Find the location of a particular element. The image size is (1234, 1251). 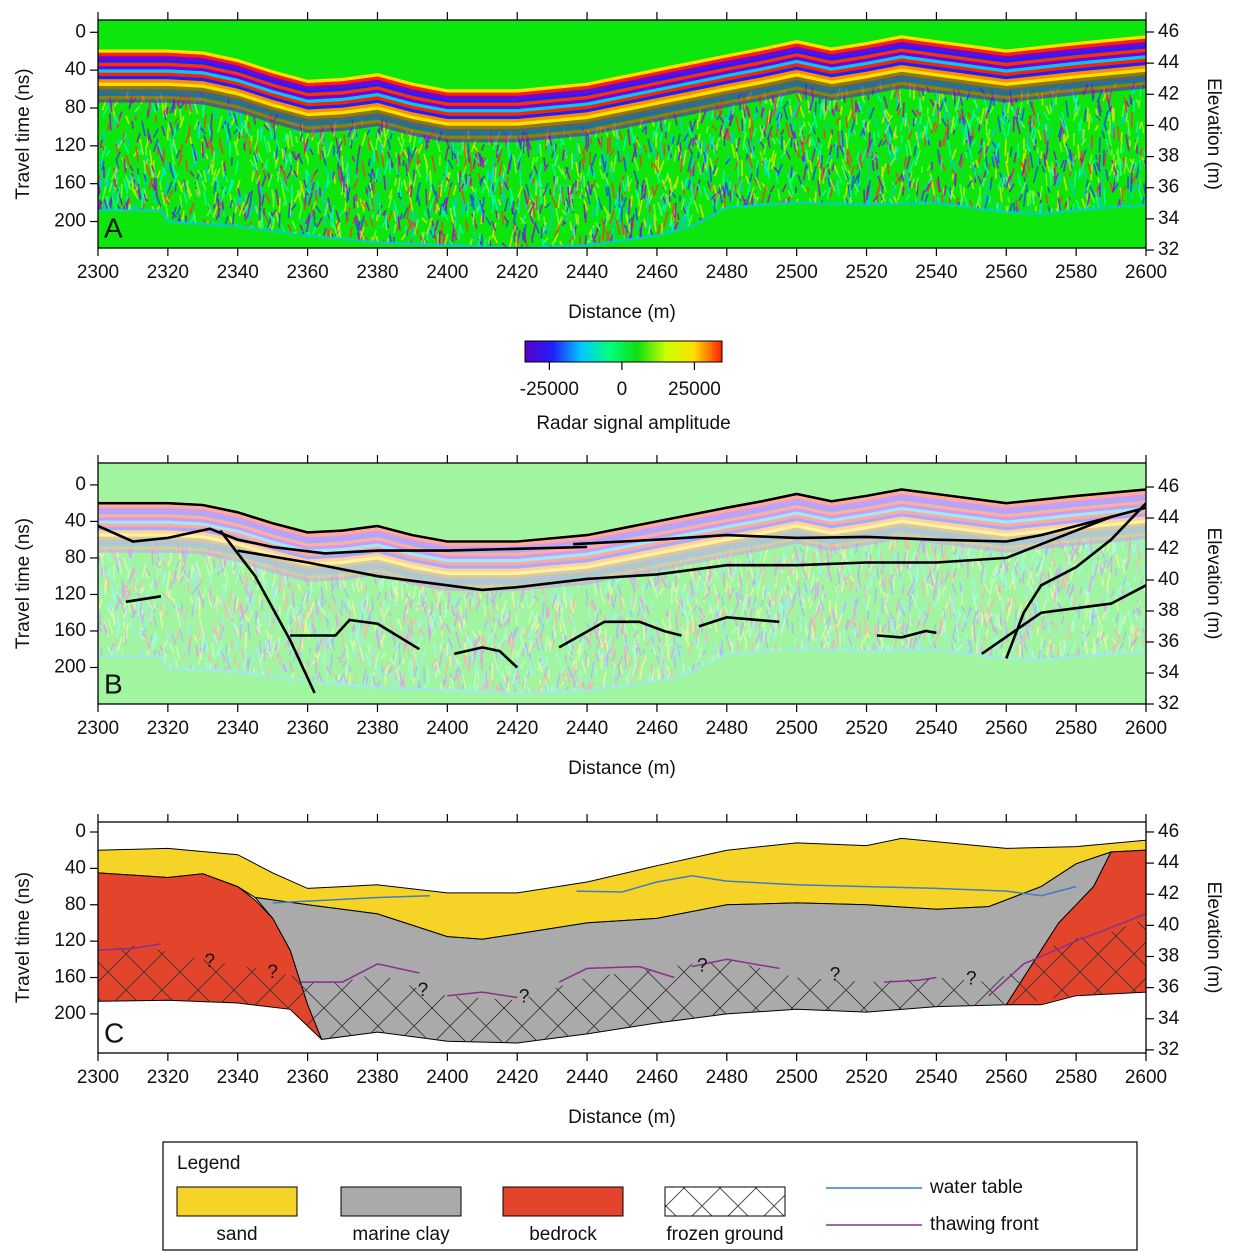

y2-tick-label: 46 is located at coordinates (1168, 31).